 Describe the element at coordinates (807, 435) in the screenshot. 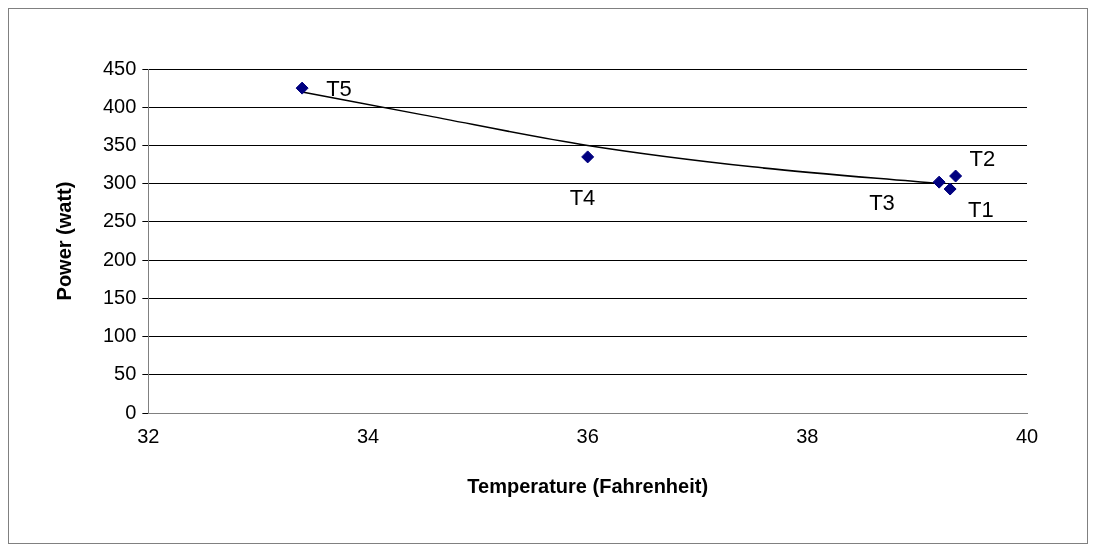

I see `x-tick-label: 38` at that location.